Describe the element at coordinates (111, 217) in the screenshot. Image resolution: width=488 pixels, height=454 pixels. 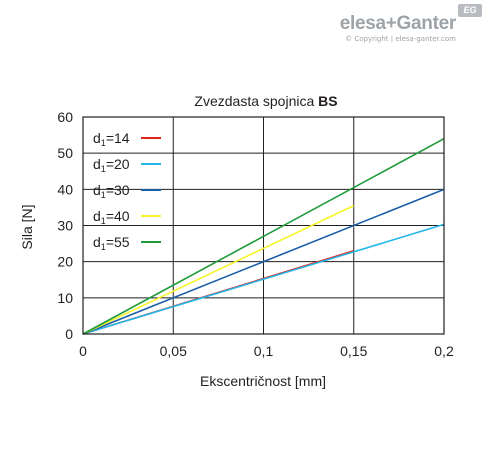
I see `legend-label-3: d1=40` at that location.